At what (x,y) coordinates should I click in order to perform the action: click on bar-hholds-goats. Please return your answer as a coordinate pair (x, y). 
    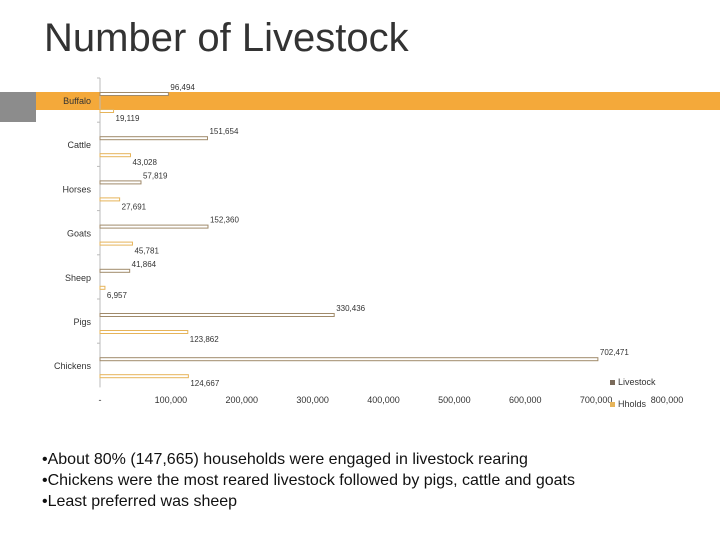
    Looking at the image, I should click on (116, 243).